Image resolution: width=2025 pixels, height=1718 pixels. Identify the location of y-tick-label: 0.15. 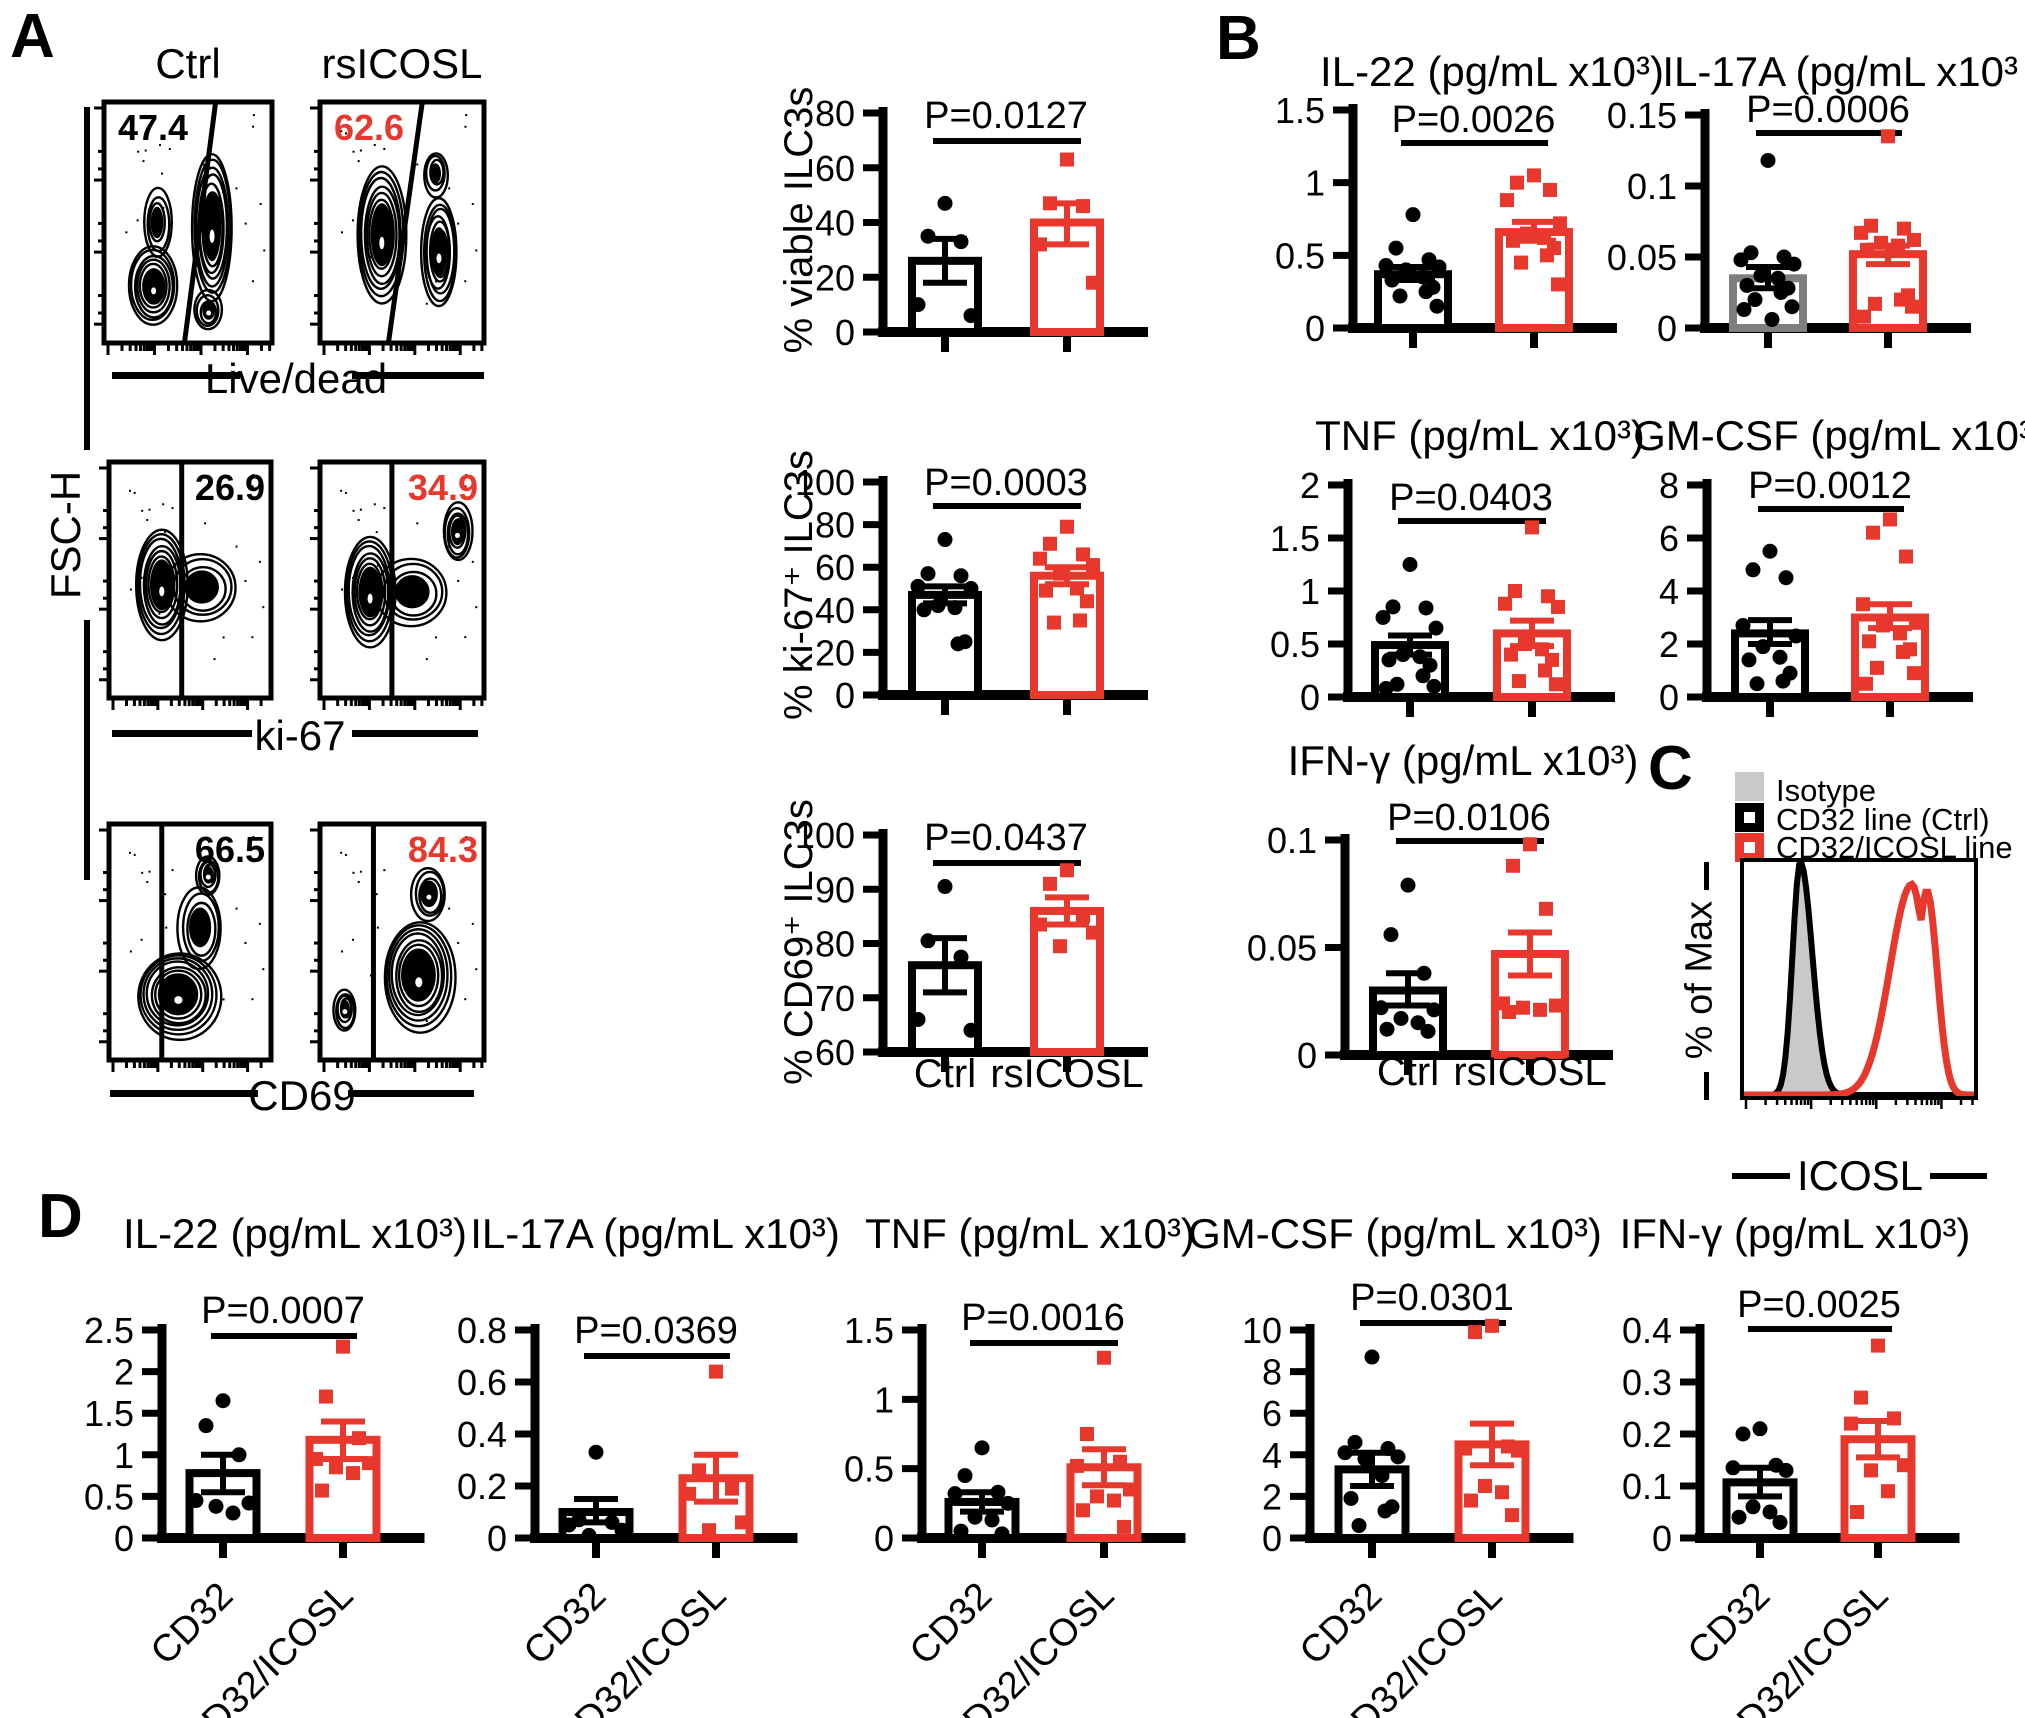
(1642, 115).